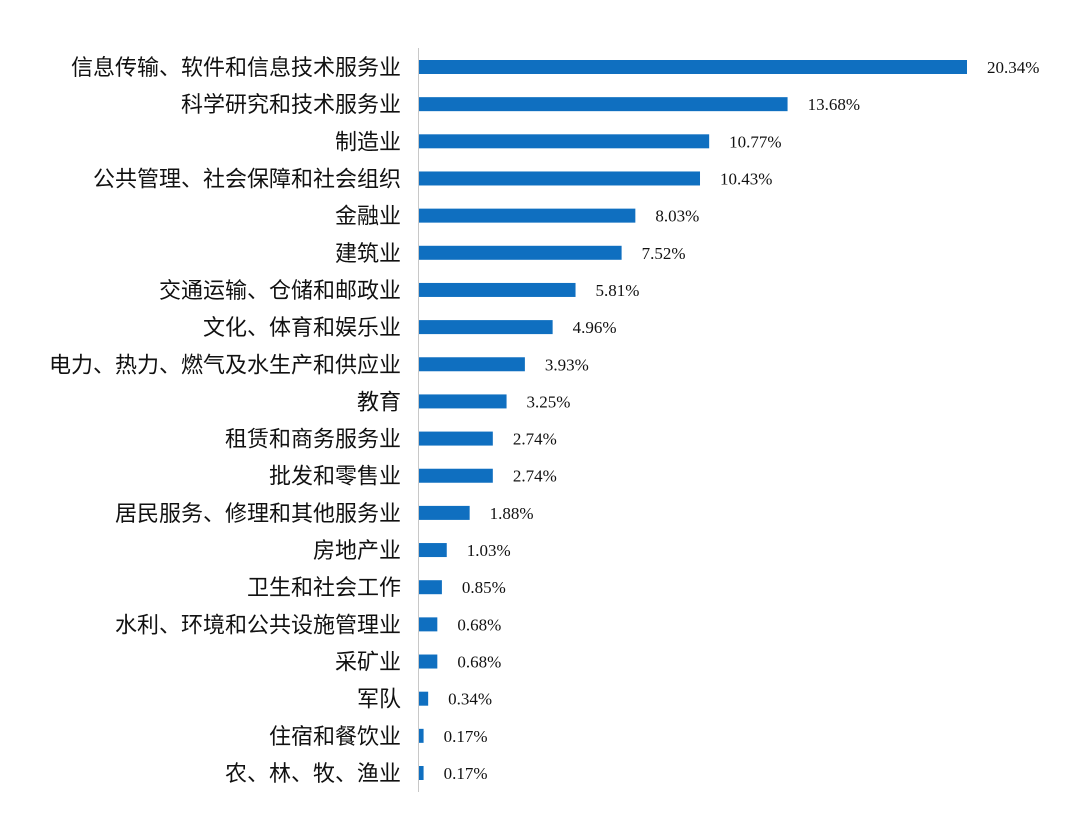 Image resolution: width=1073 pixels, height=813 pixels. I want to click on data-label: 20.34%, so click(1013, 67).